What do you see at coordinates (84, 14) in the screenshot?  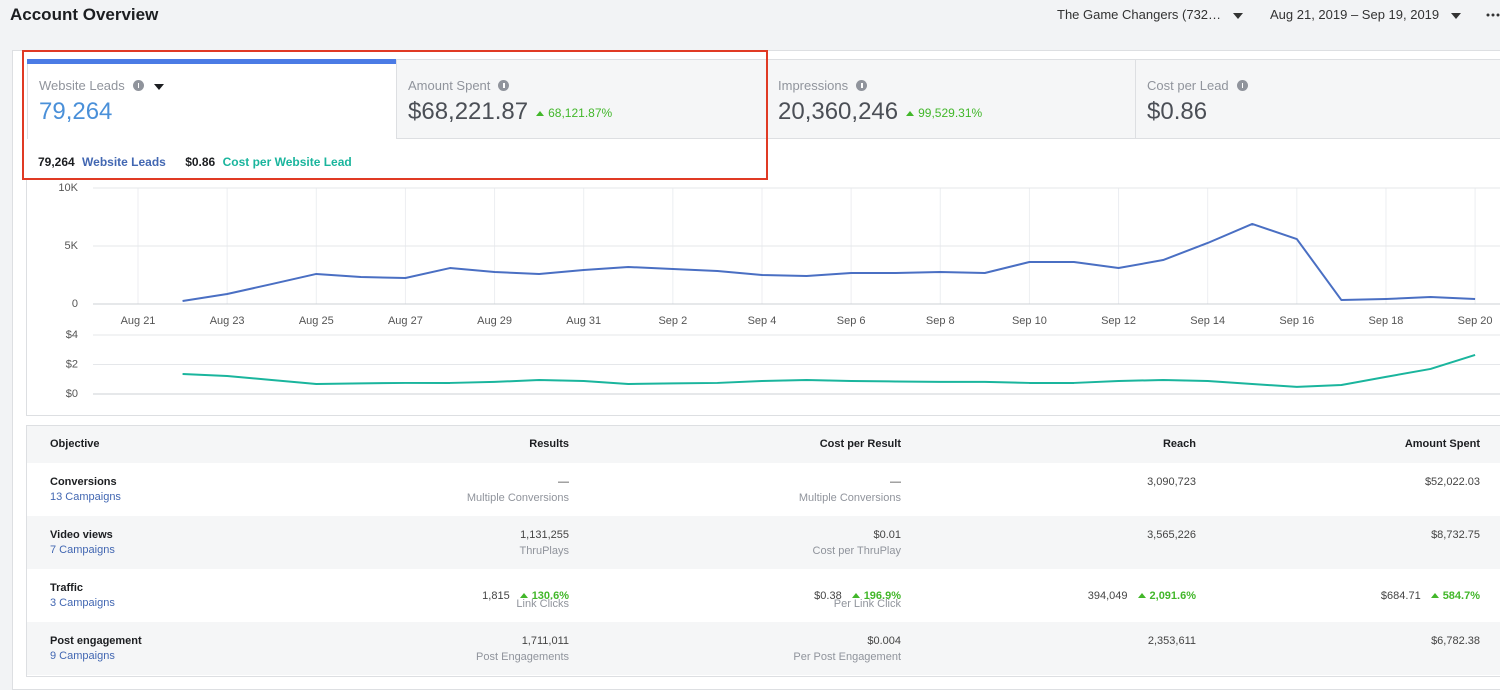 I see `page-title: Account Overview` at bounding box center [84, 14].